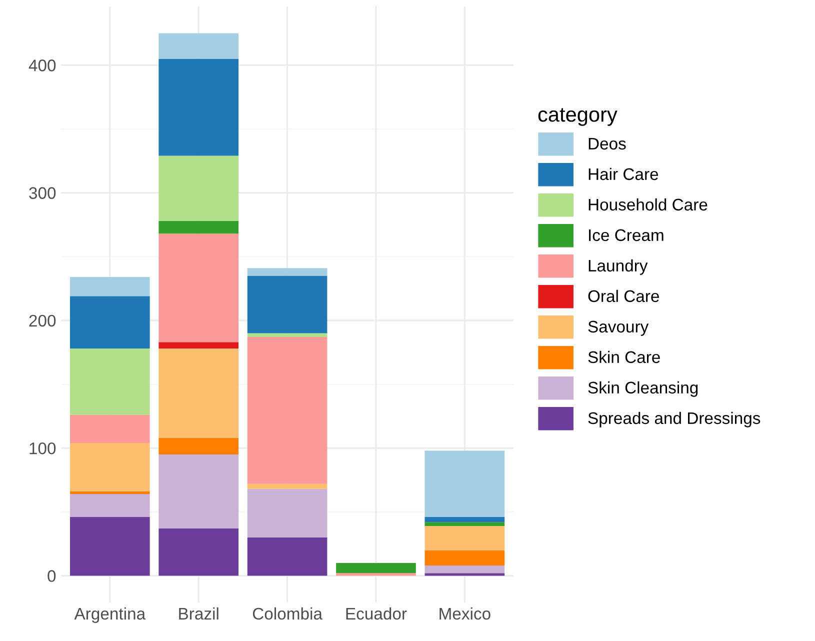  I want to click on legend-label: Skin Care, so click(624, 357).